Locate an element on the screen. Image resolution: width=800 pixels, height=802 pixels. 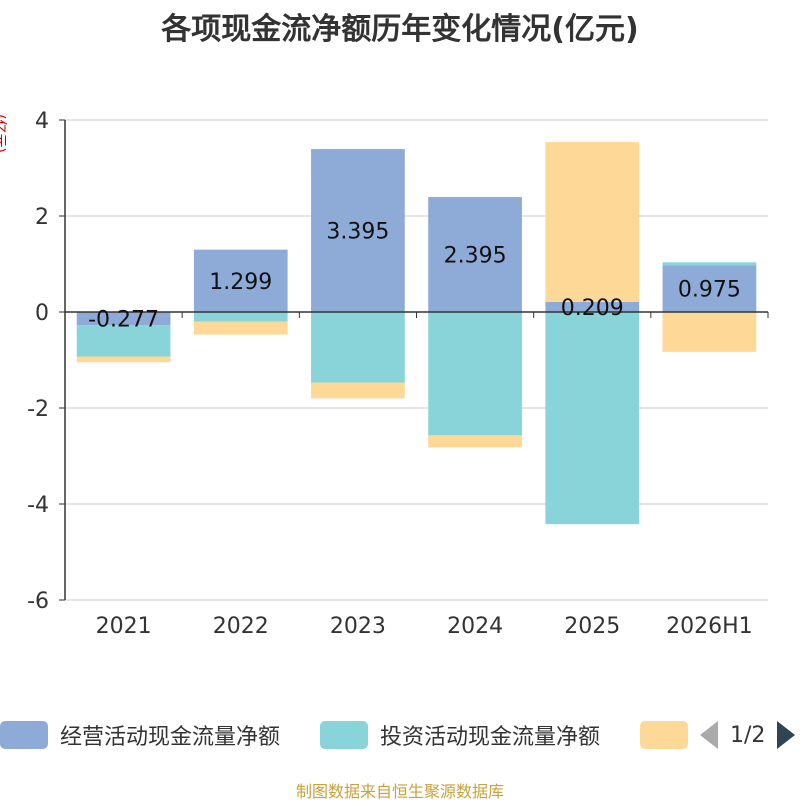
x-tick-label: 2024 is located at coordinates (475, 626).